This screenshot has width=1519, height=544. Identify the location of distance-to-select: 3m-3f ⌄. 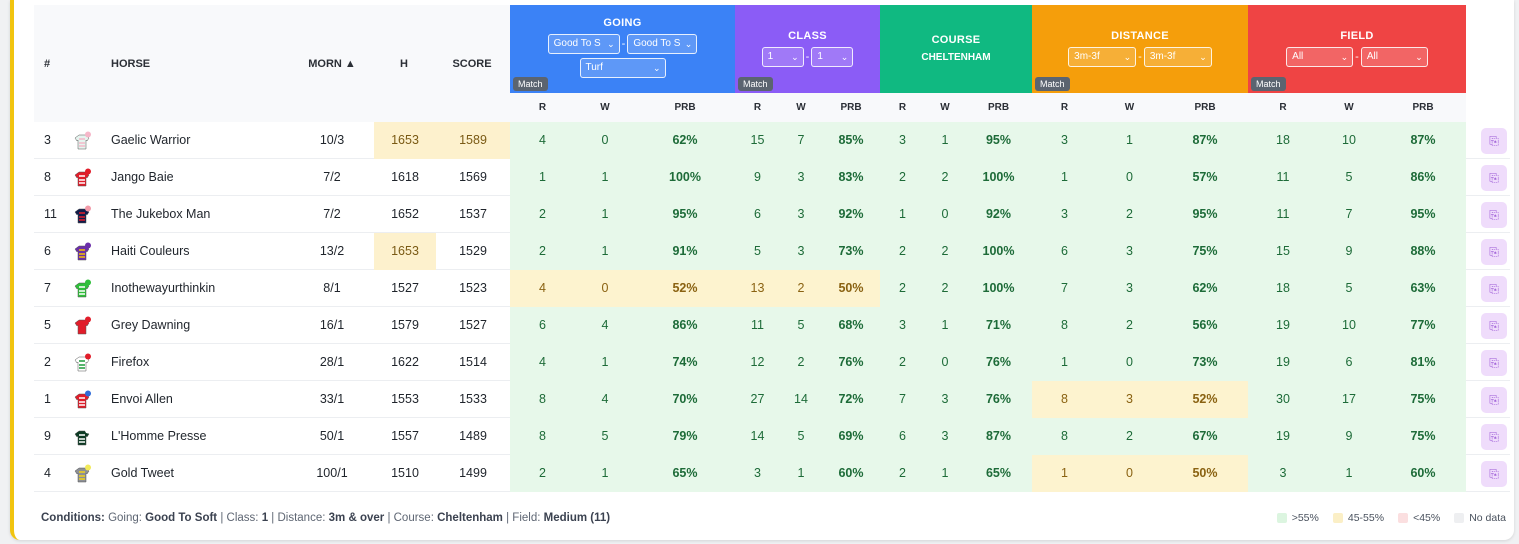
(1177, 57).